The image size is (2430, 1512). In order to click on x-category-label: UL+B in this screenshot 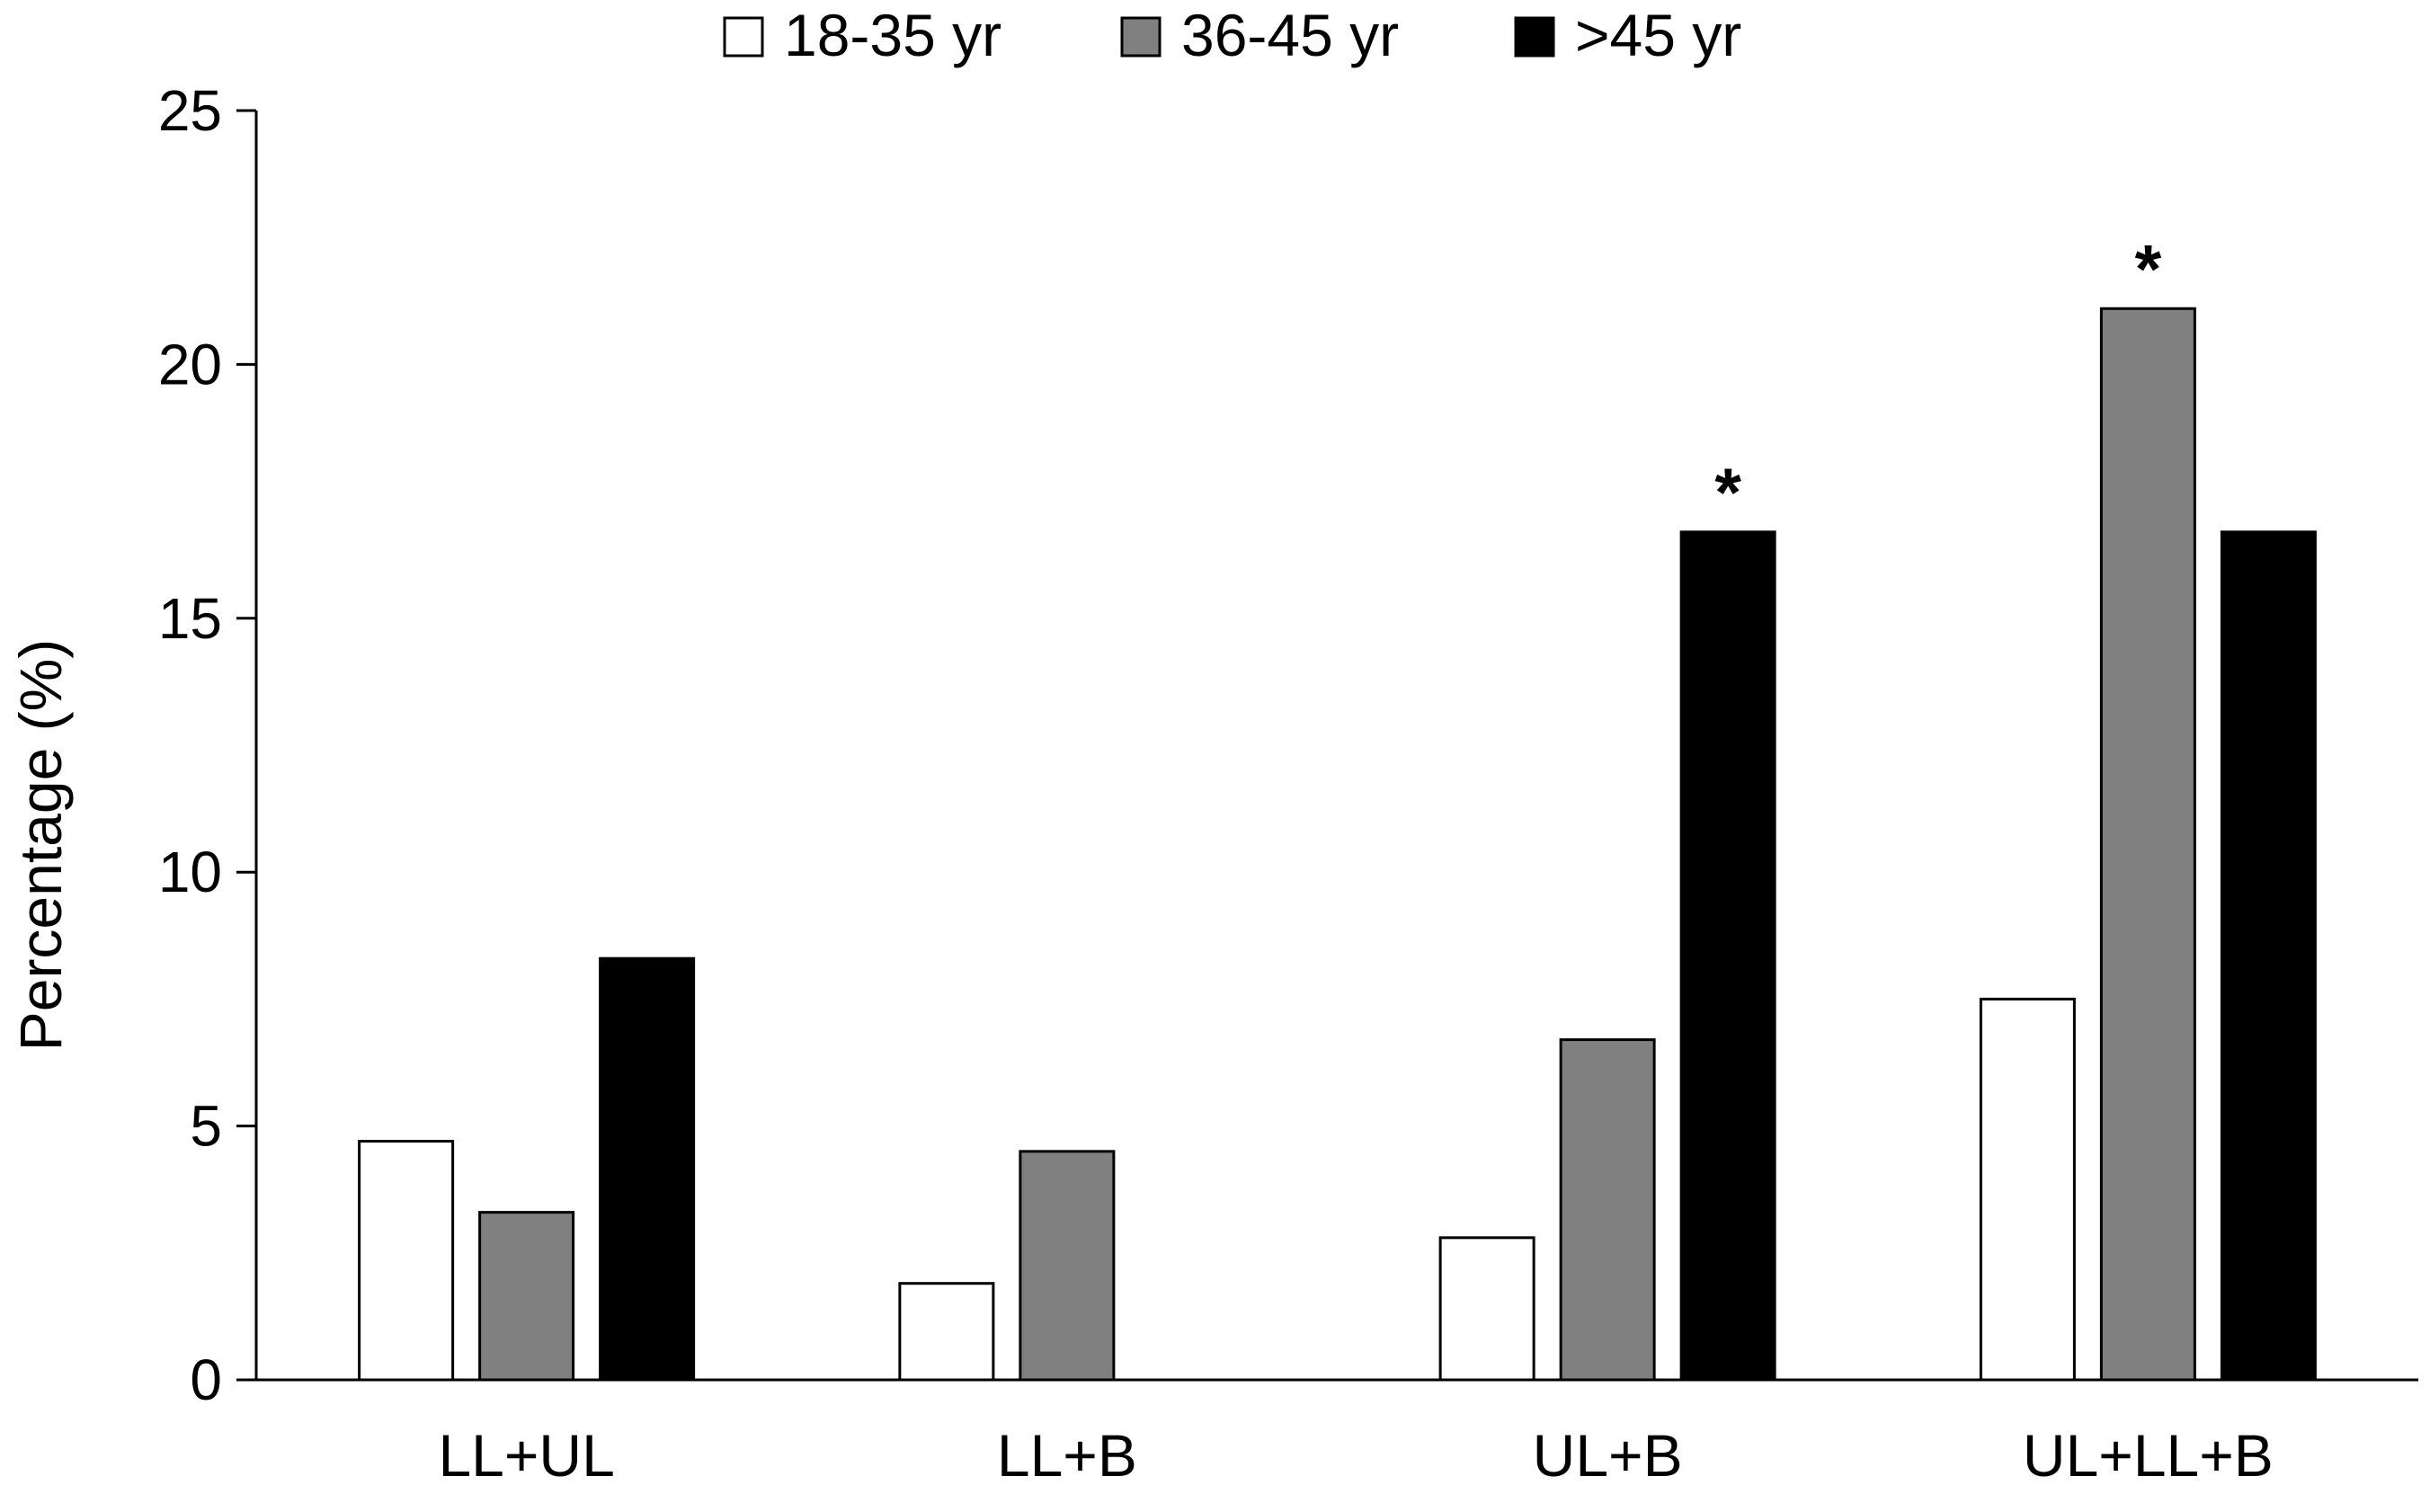, I will do `click(1608, 1455)`.